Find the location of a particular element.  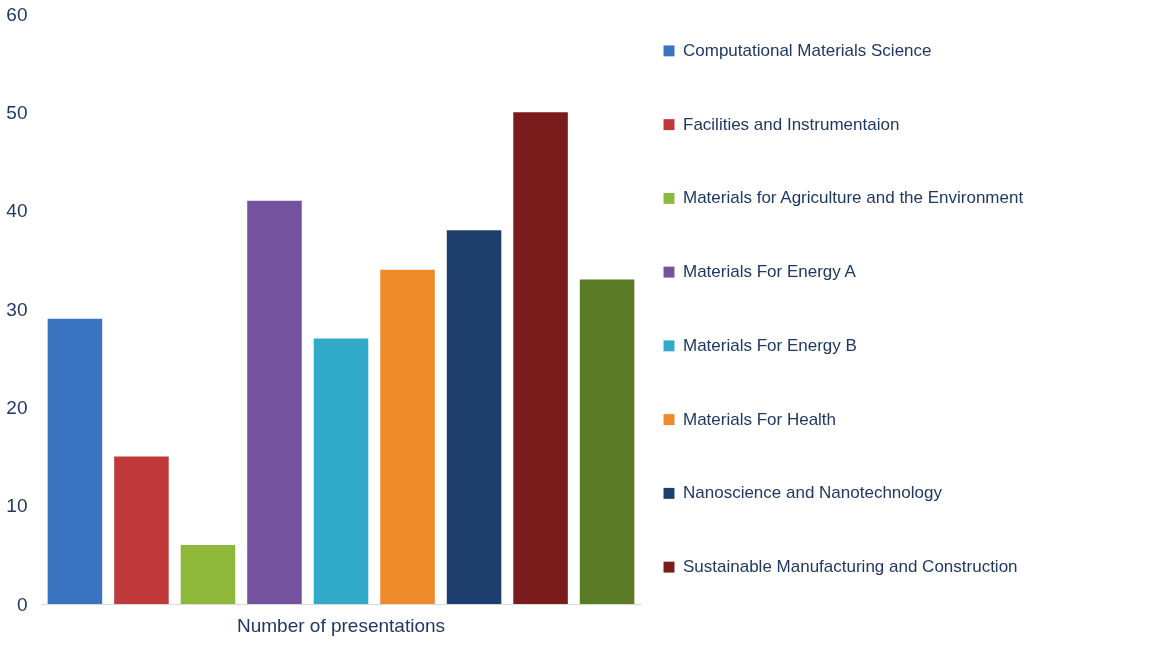

legend-label: Computational Materials Science is located at coordinates (807, 50).